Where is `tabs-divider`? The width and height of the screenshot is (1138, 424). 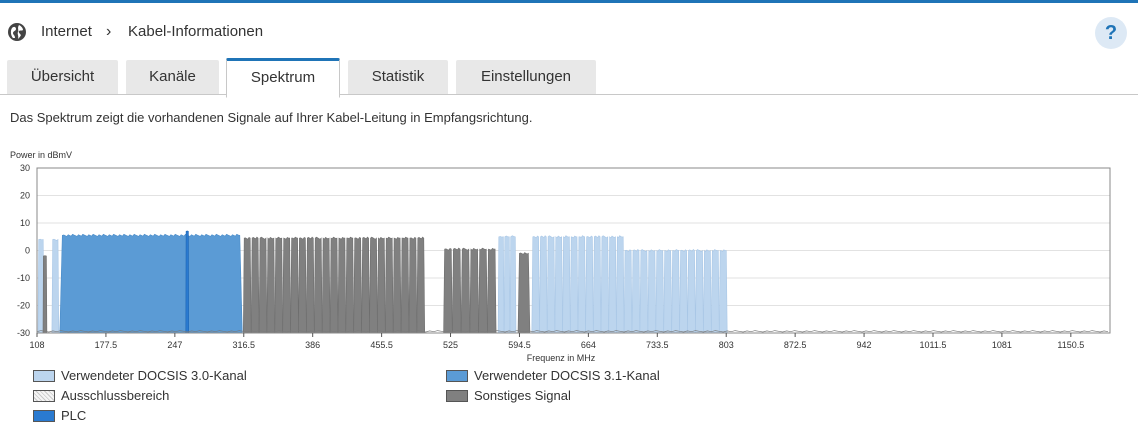 tabs-divider is located at coordinates (569, 94).